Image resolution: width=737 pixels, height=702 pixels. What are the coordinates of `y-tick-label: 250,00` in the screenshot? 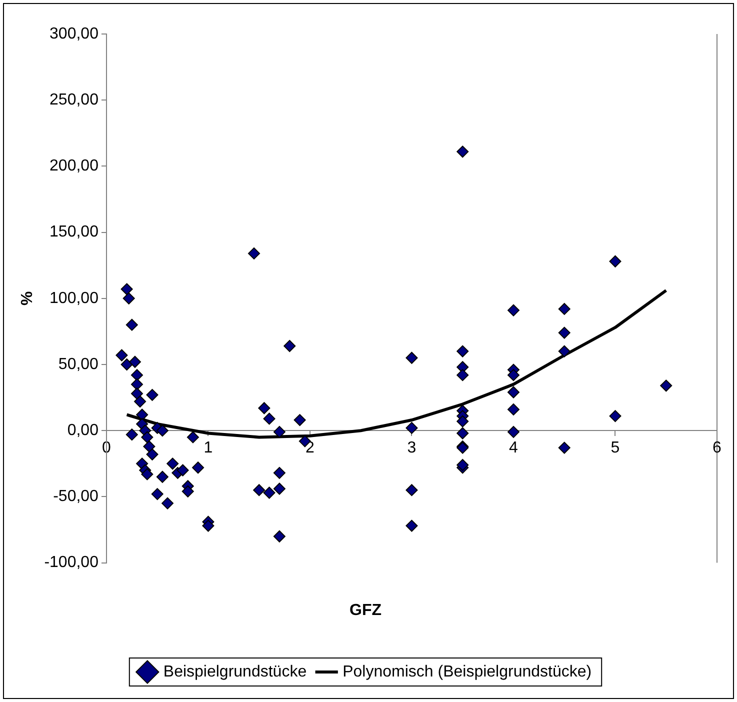 It's located at (74, 100).